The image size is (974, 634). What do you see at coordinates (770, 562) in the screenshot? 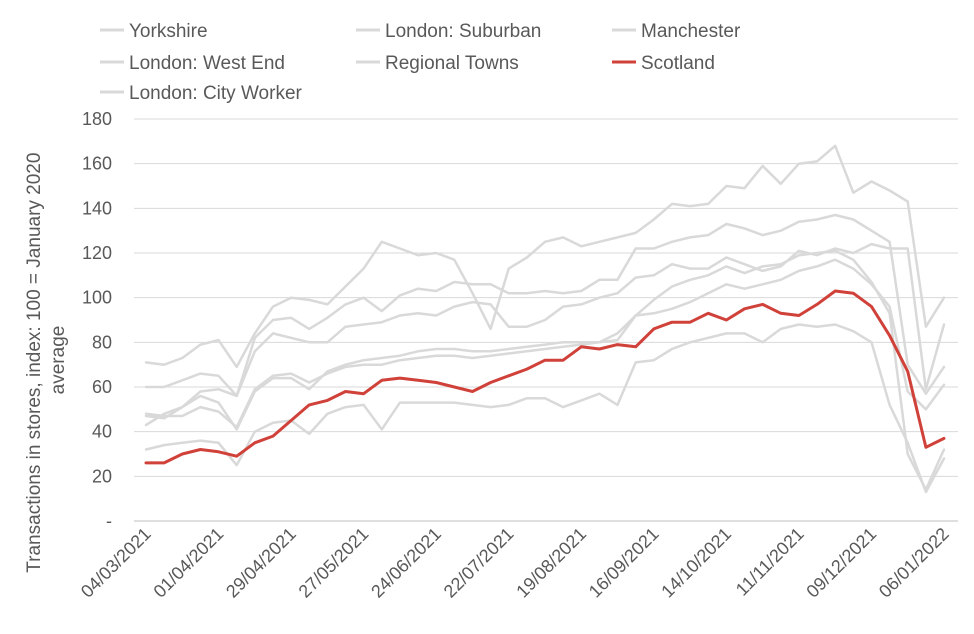
I see `x-tick-label: 11/11/2021` at bounding box center [770, 562].